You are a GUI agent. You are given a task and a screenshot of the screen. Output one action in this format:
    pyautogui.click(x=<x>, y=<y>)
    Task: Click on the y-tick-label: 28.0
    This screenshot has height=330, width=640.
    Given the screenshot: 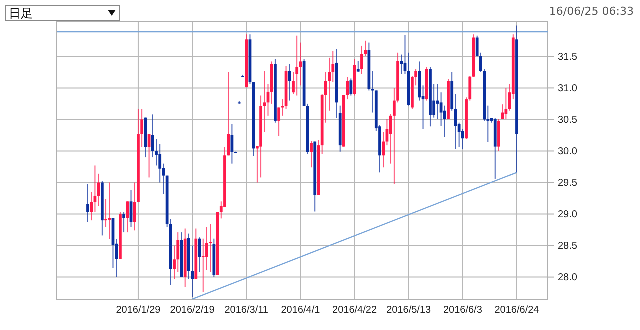 What is the action you would take?
    pyautogui.click(x=568, y=278)
    